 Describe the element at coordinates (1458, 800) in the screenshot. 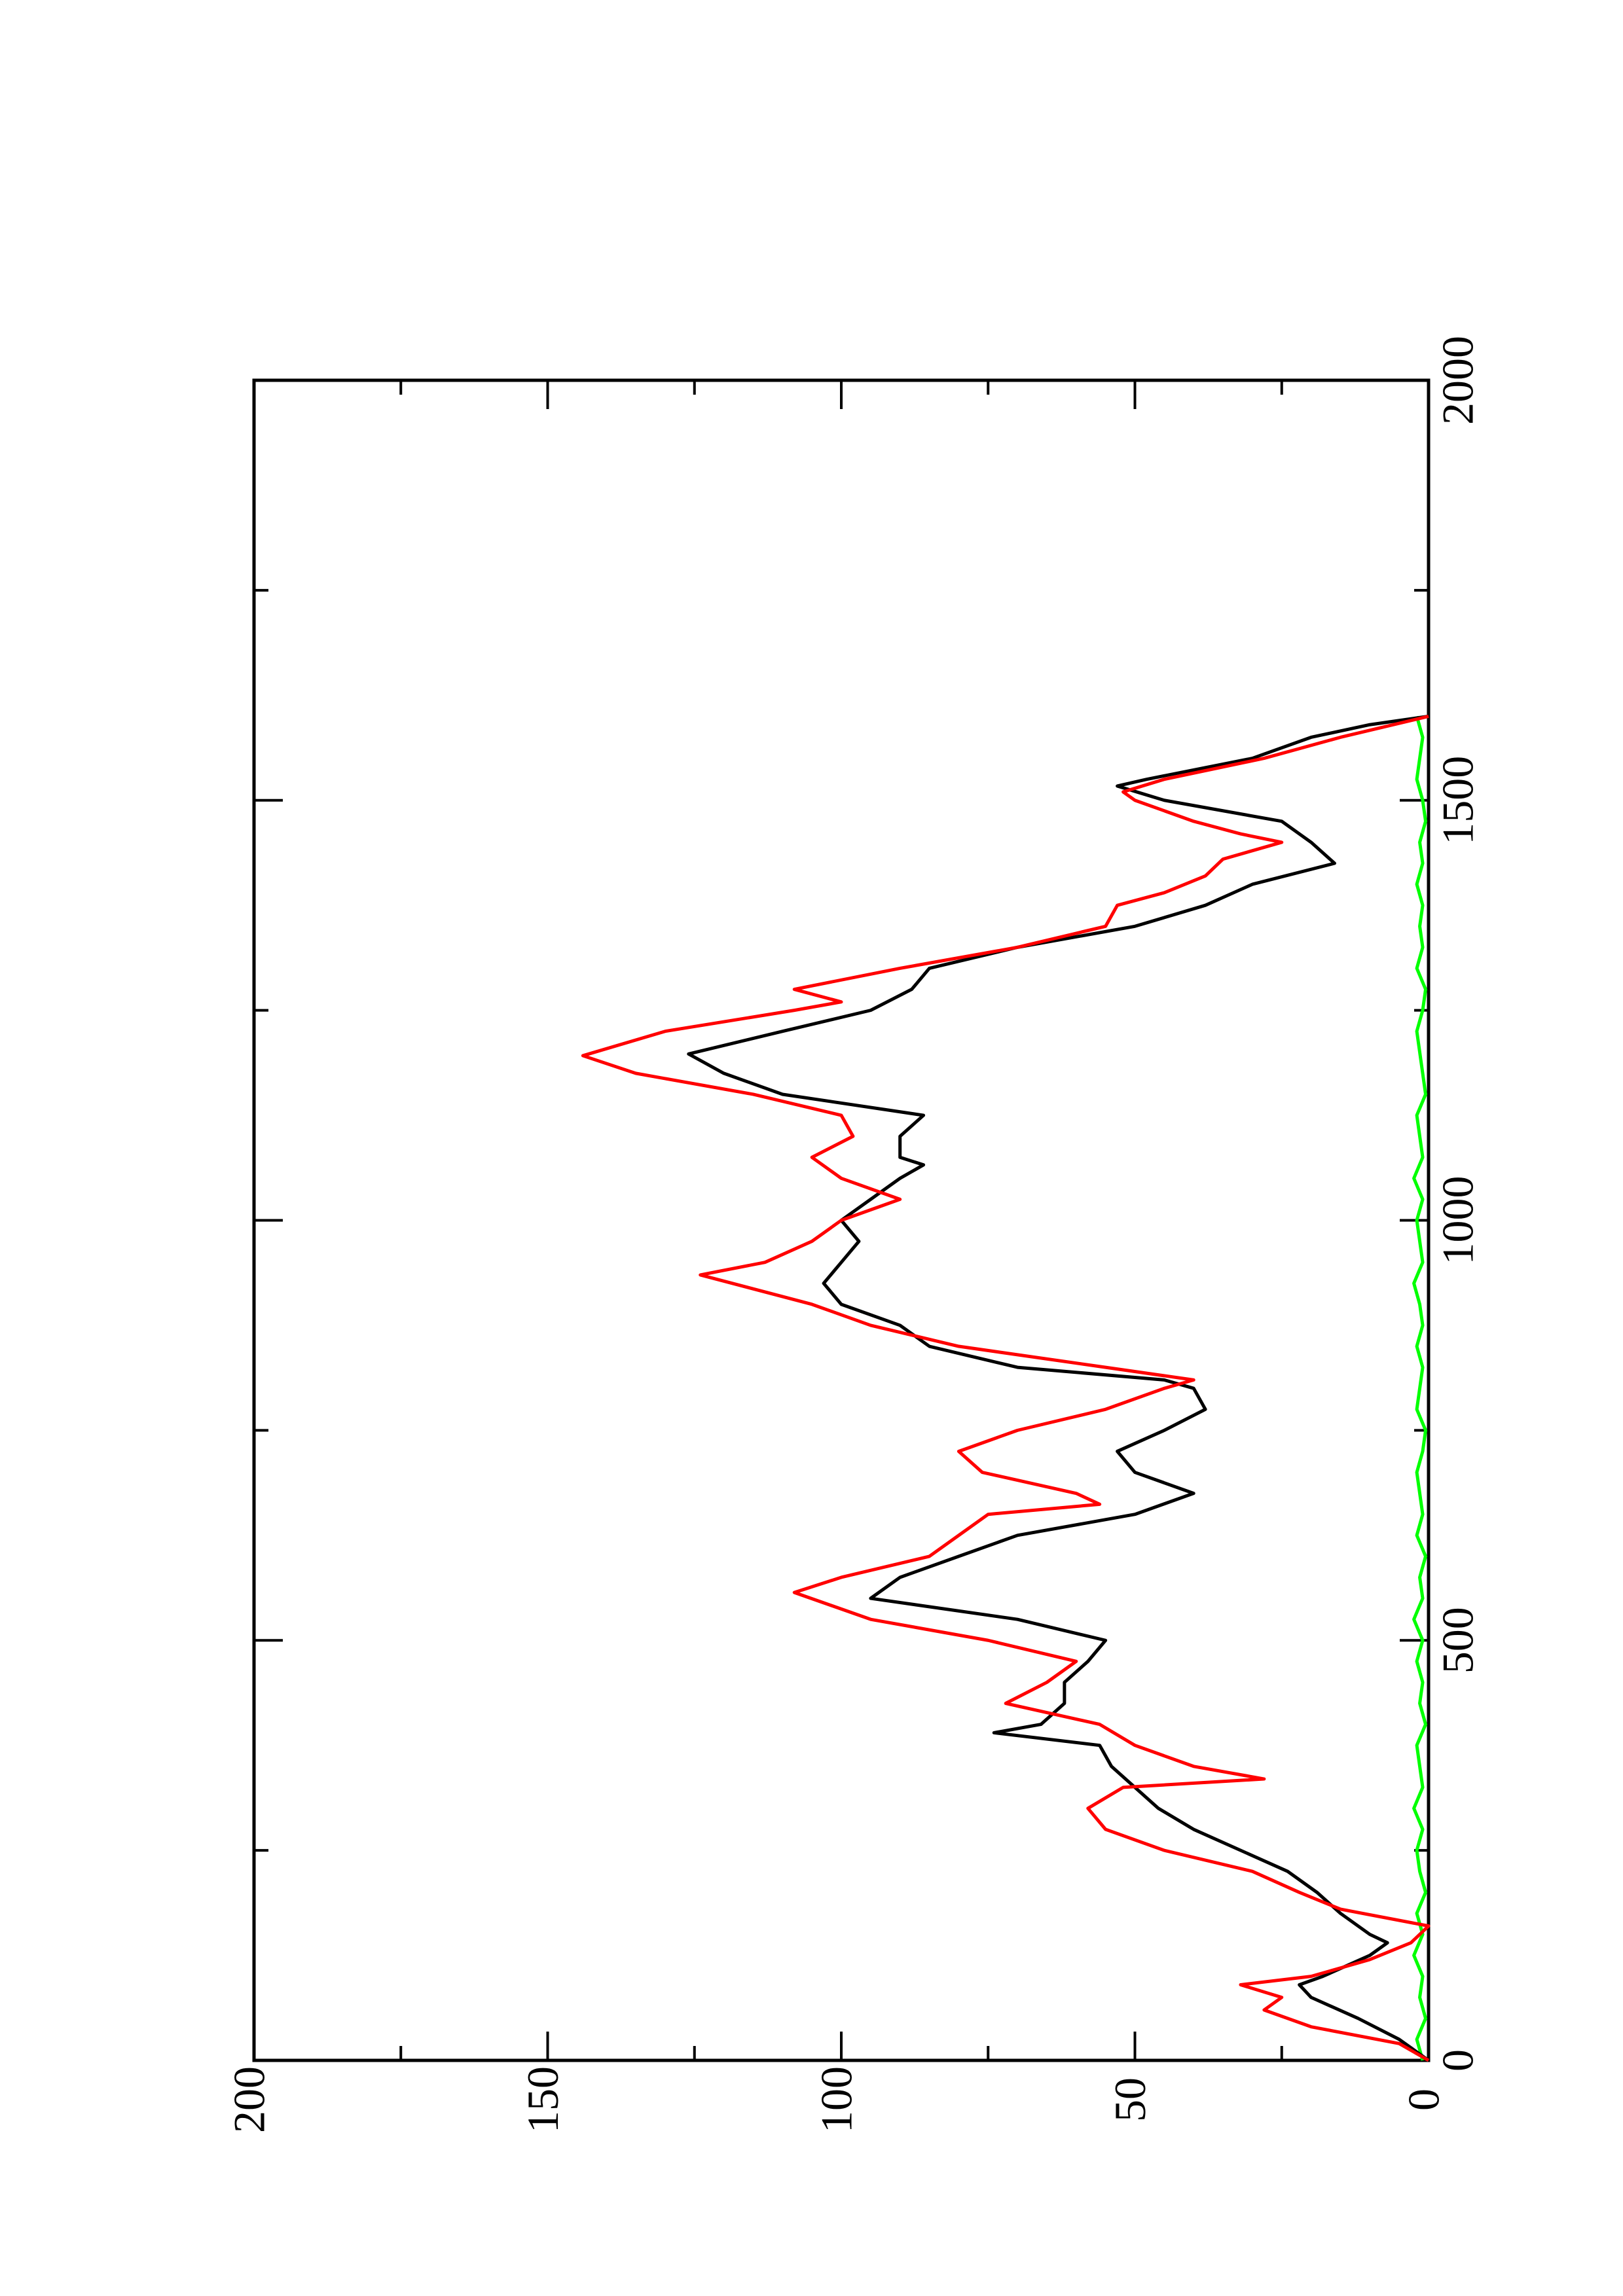

I see `x-tick-label: 1500` at that location.